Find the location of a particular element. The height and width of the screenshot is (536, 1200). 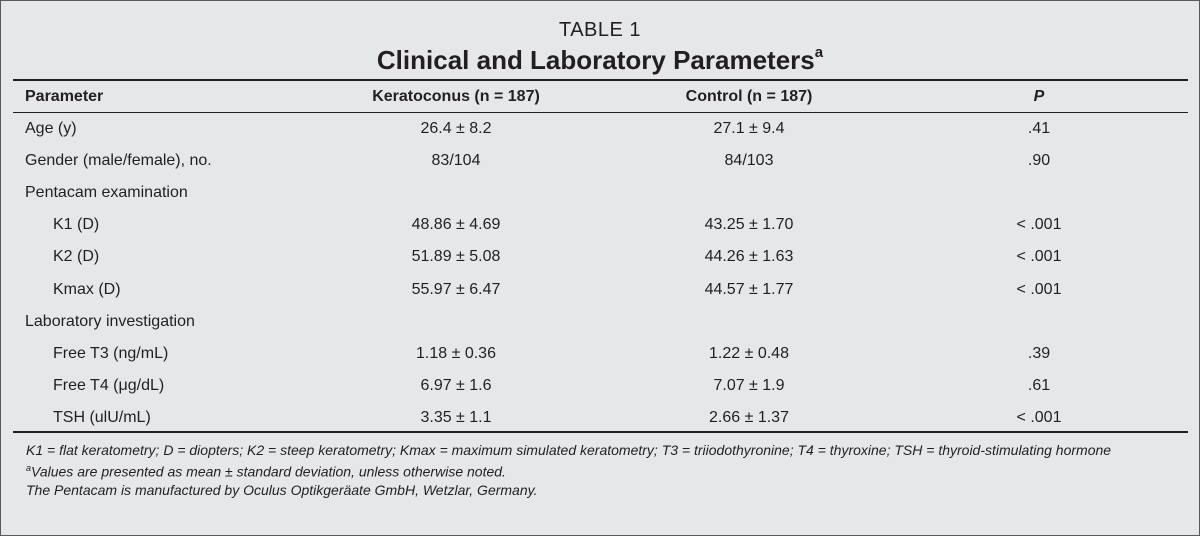

row-p-value: .90 is located at coordinates (1039, 160).